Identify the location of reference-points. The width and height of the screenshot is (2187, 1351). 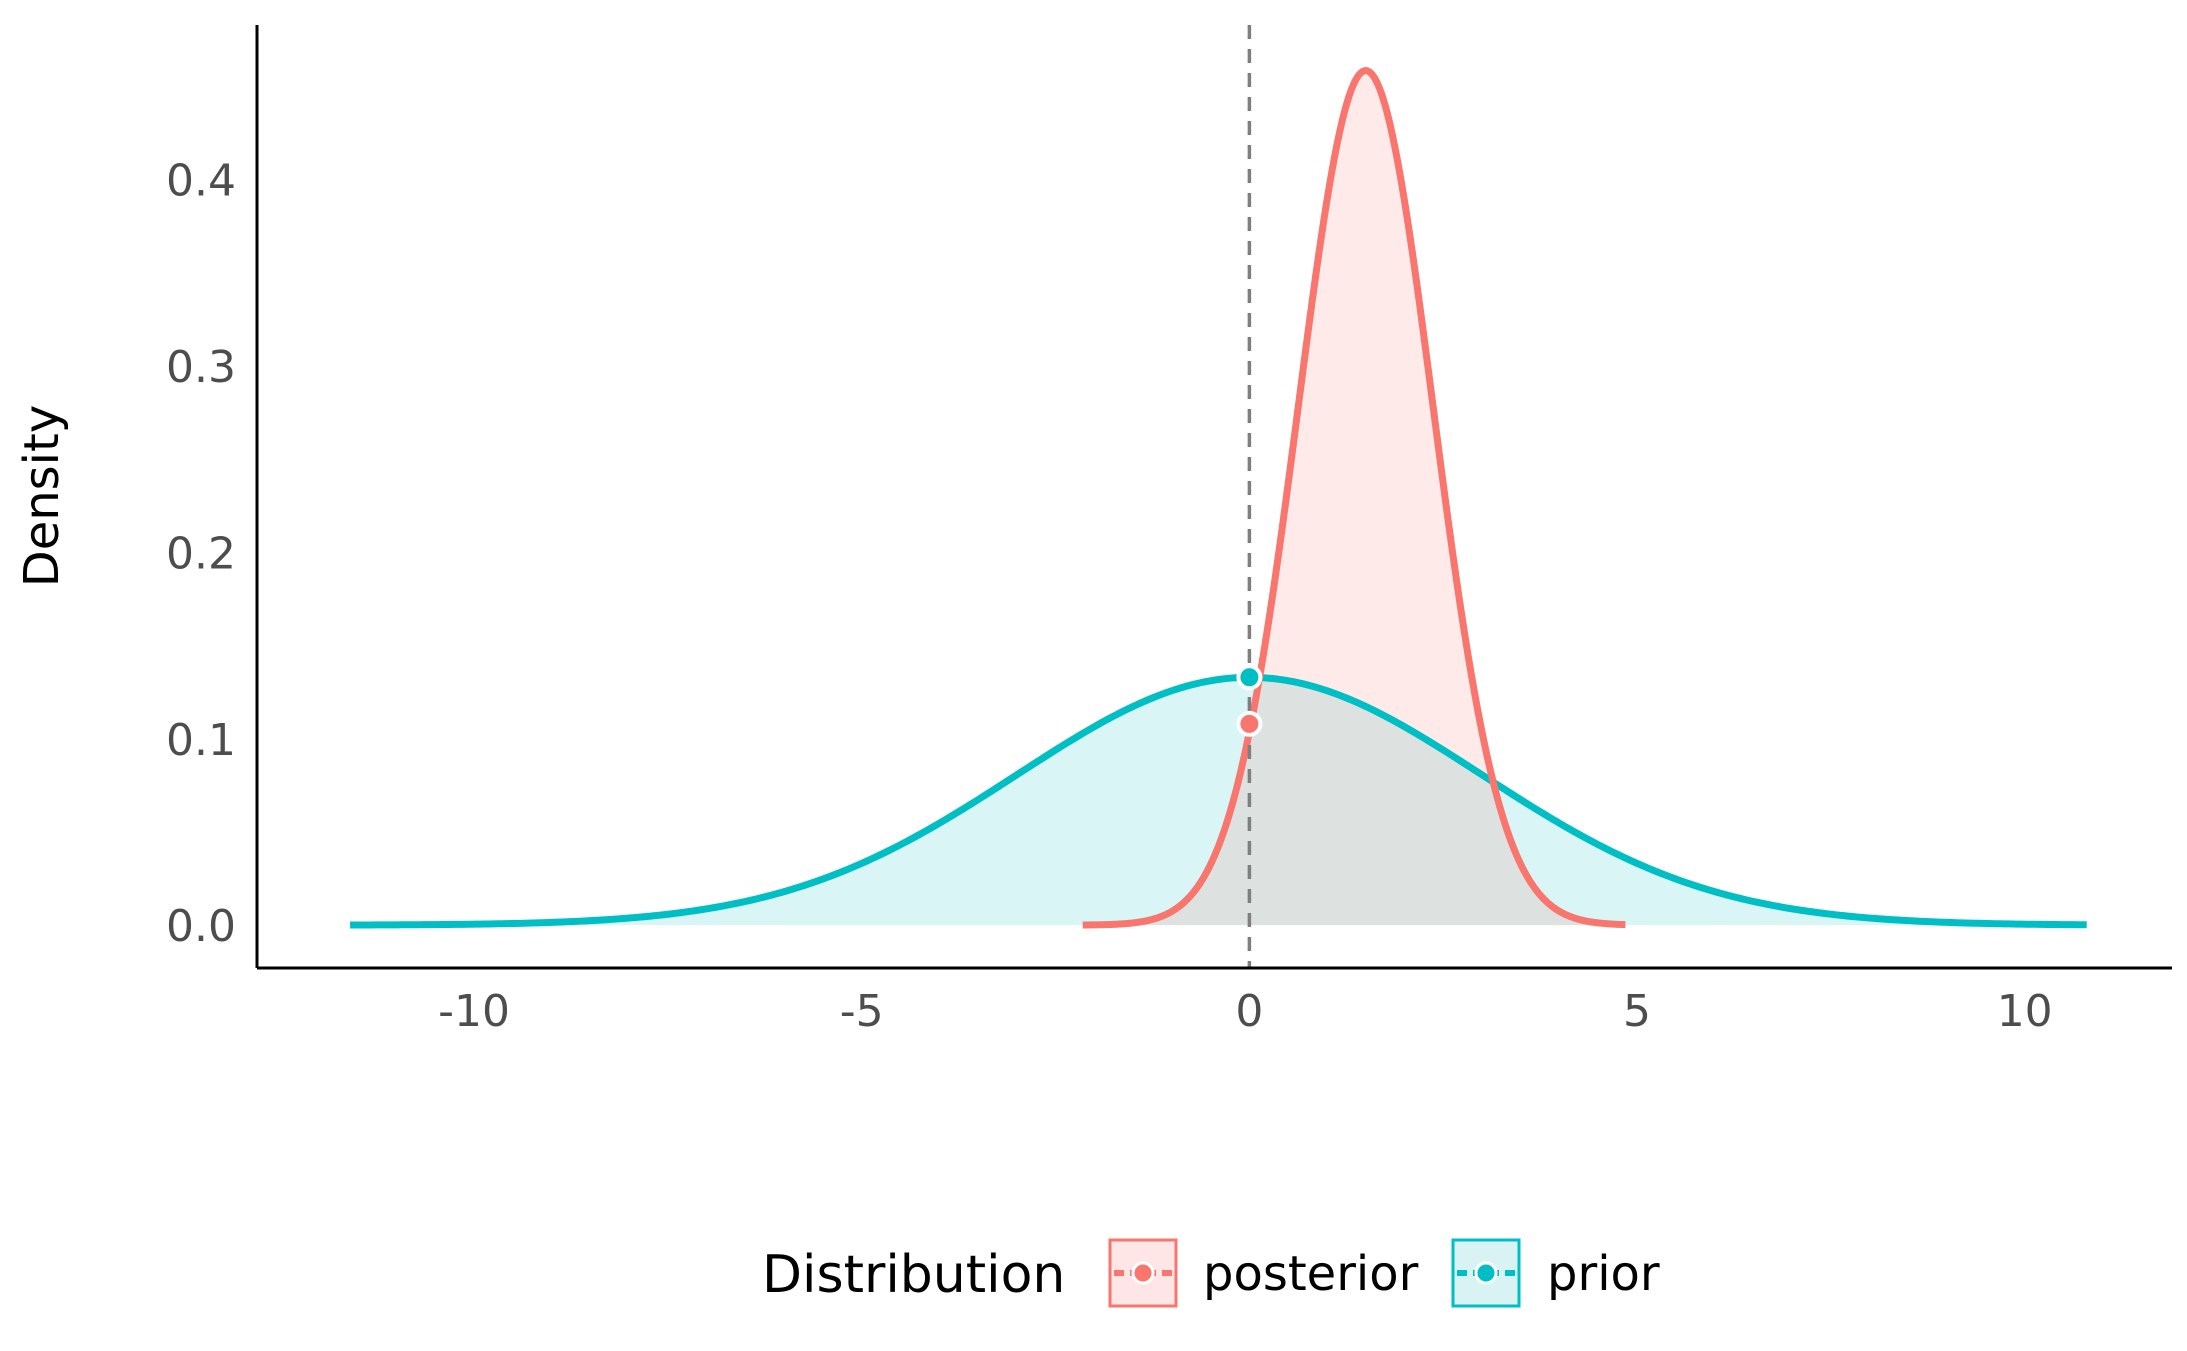
(1249, 700).